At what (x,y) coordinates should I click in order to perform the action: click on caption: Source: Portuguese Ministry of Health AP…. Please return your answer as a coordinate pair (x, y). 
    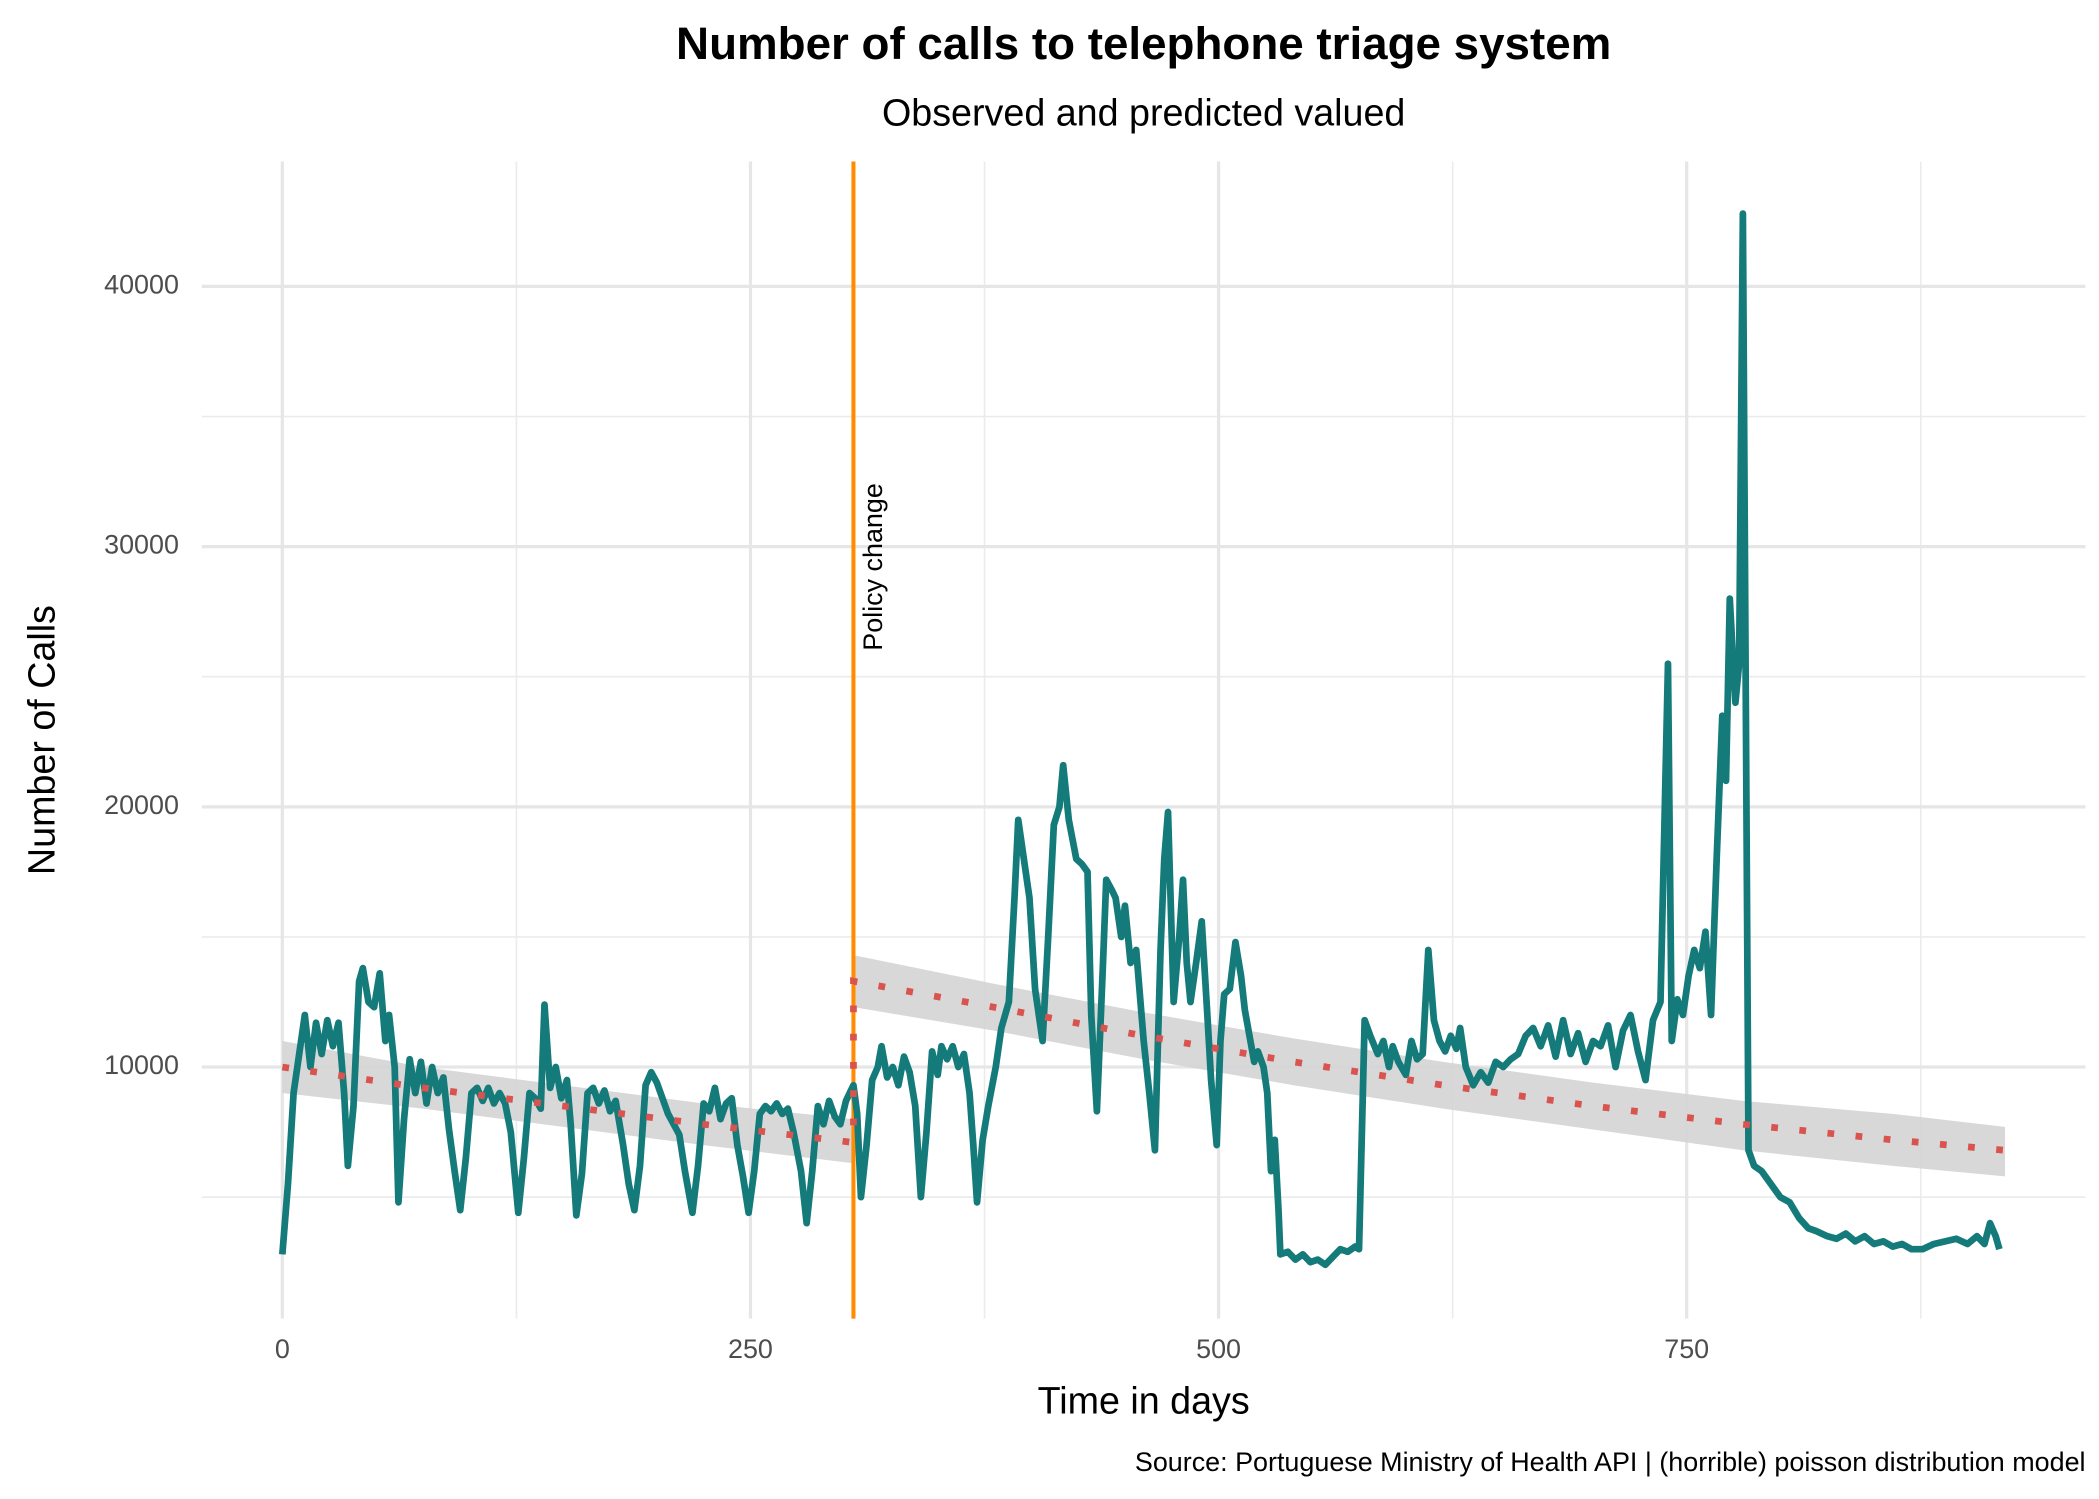
    Looking at the image, I should click on (1610, 1462).